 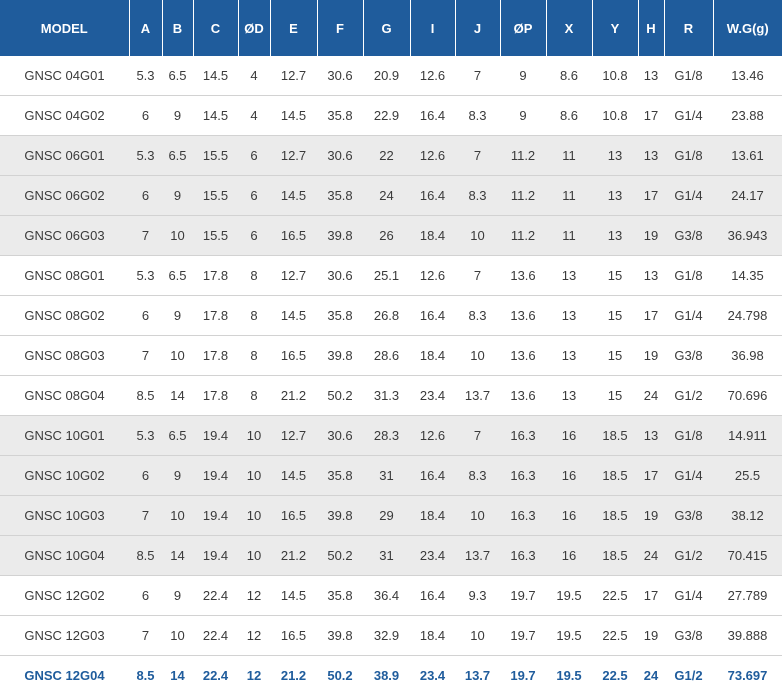 I want to click on i-cell: 18.4, so click(x=432, y=236).